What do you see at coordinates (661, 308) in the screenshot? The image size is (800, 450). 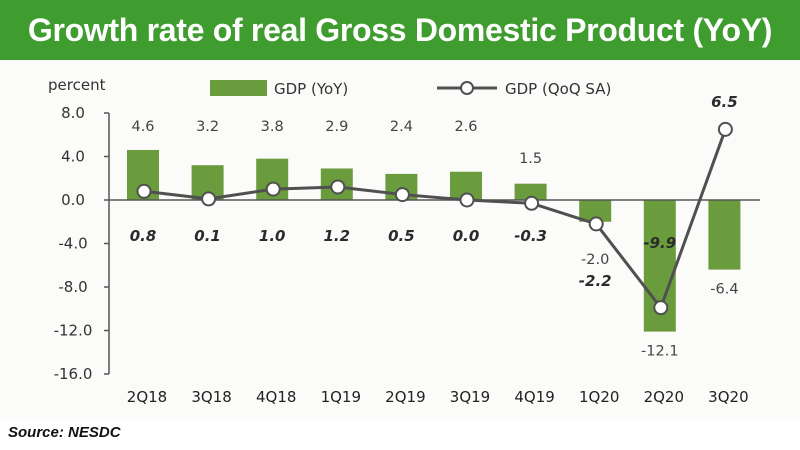 I see `qoq-marker-2q20` at bounding box center [661, 308].